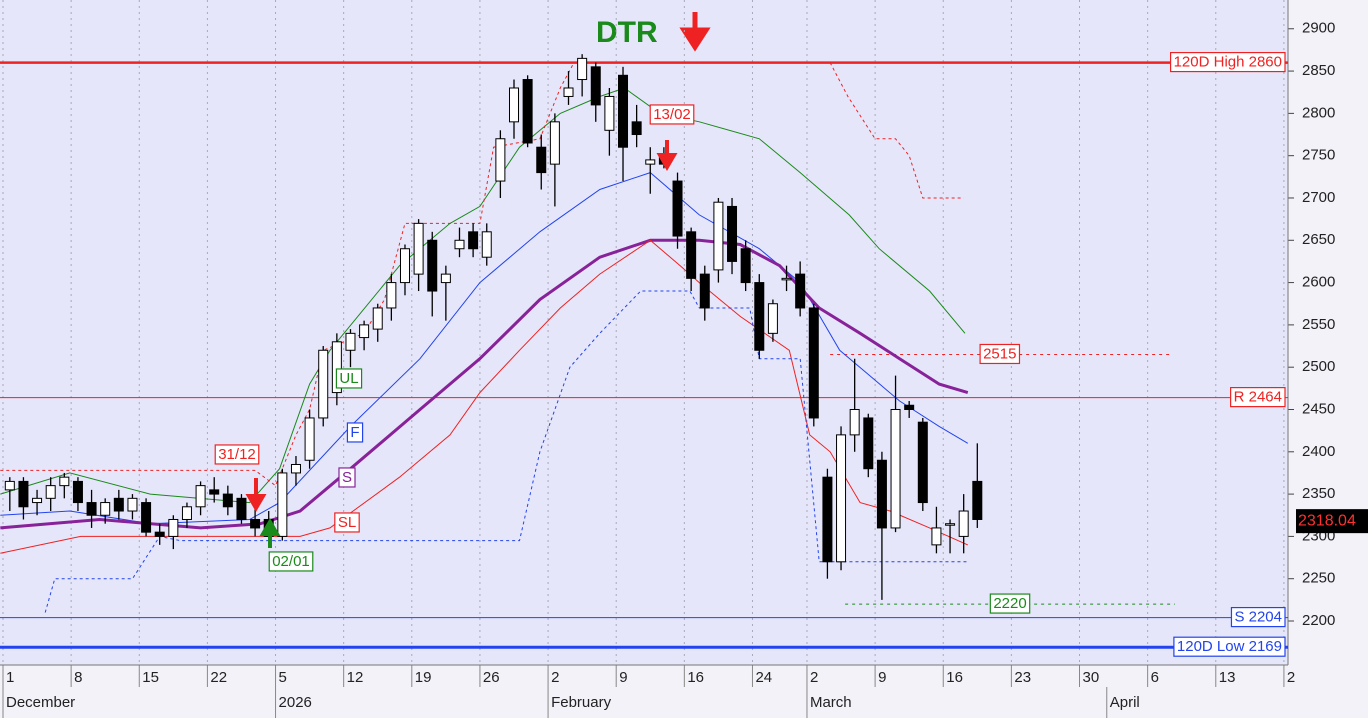 This screenshot has height=718, width=1368. Describe the element at coordinates (1318, 578) in the screenshot. I see `y-tick-label: 2250` at that location.